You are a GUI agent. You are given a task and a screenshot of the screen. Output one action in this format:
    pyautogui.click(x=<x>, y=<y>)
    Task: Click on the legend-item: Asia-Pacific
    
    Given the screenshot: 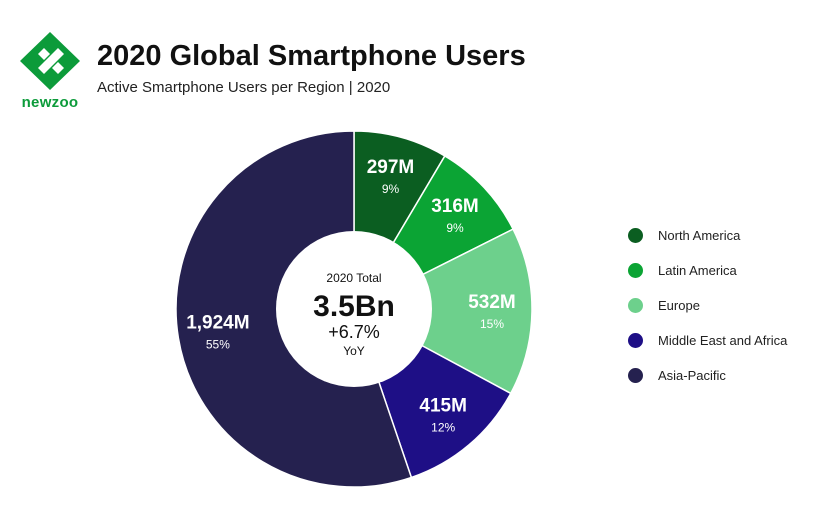 What is the action you would take?
    pyautogui.click(x=707, y=375)
    